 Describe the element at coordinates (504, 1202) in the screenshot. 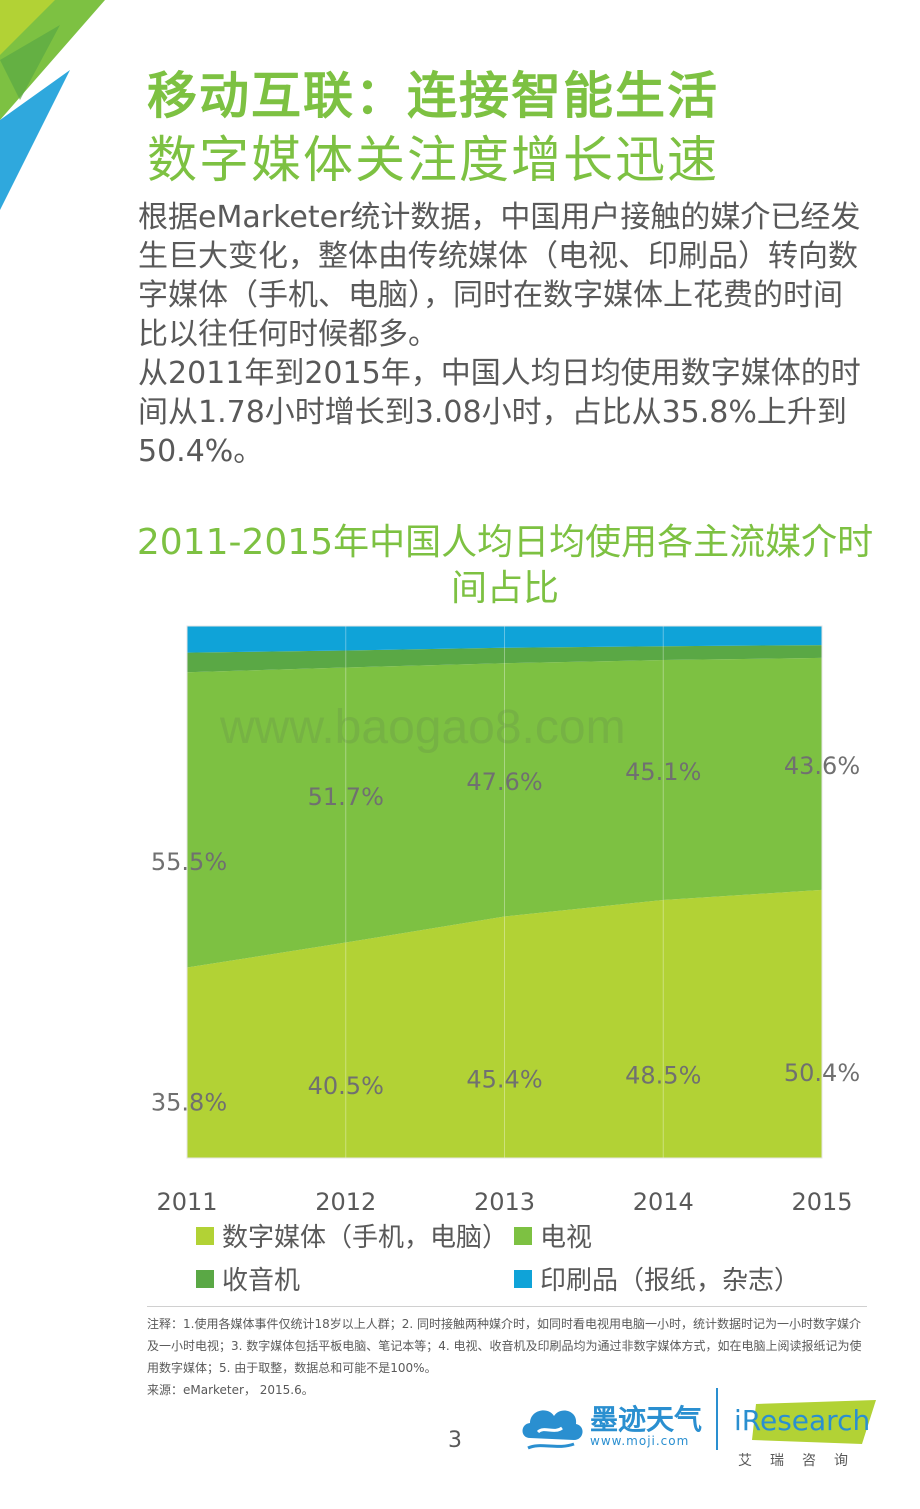

I see `x-tick-label-2: 2013` at that location.